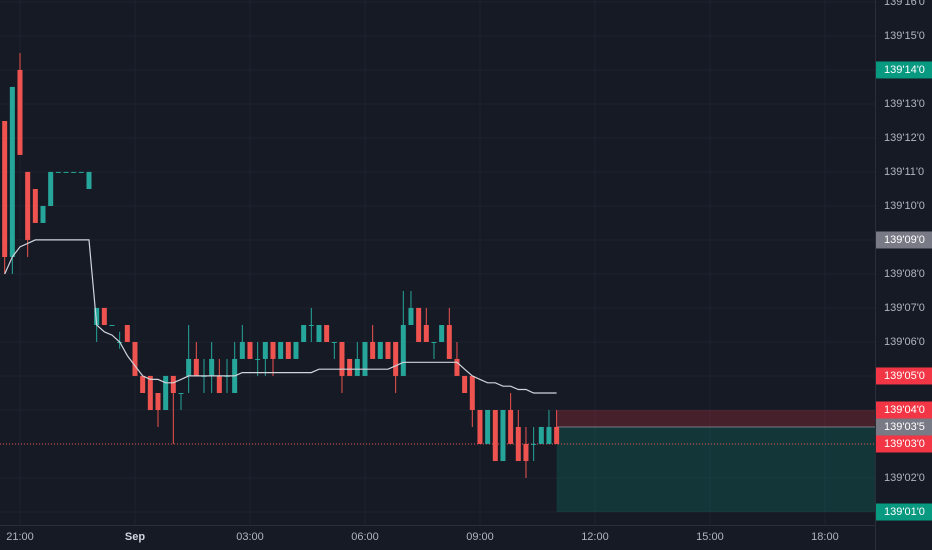 This screenshot has width=932, height=550. I want to click on x-tick-label: 09:00, so click(480, 537).